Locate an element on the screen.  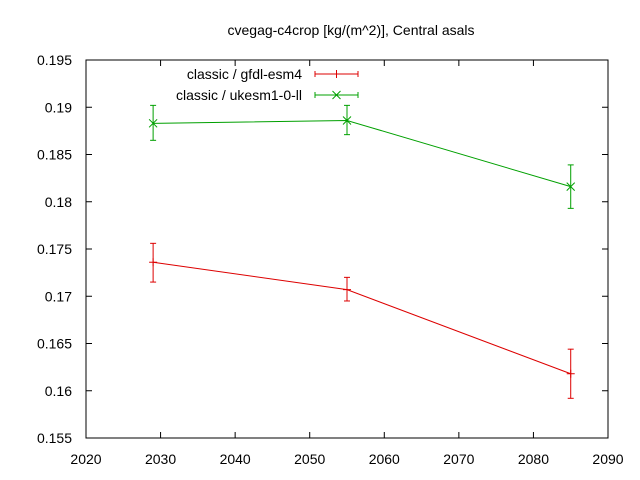
legend-label: classic / gfdl-esm4 is located at coordinates (244, 74).